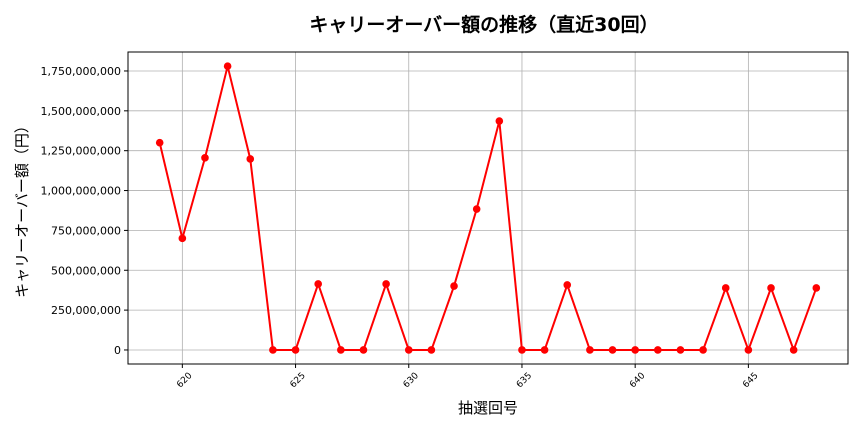 This screenshot has width=864, height=436. What do you see at coordinates (637, 380) in the screenshot?
I see `x-tick-label: 640` at bounding box center [637, 380].